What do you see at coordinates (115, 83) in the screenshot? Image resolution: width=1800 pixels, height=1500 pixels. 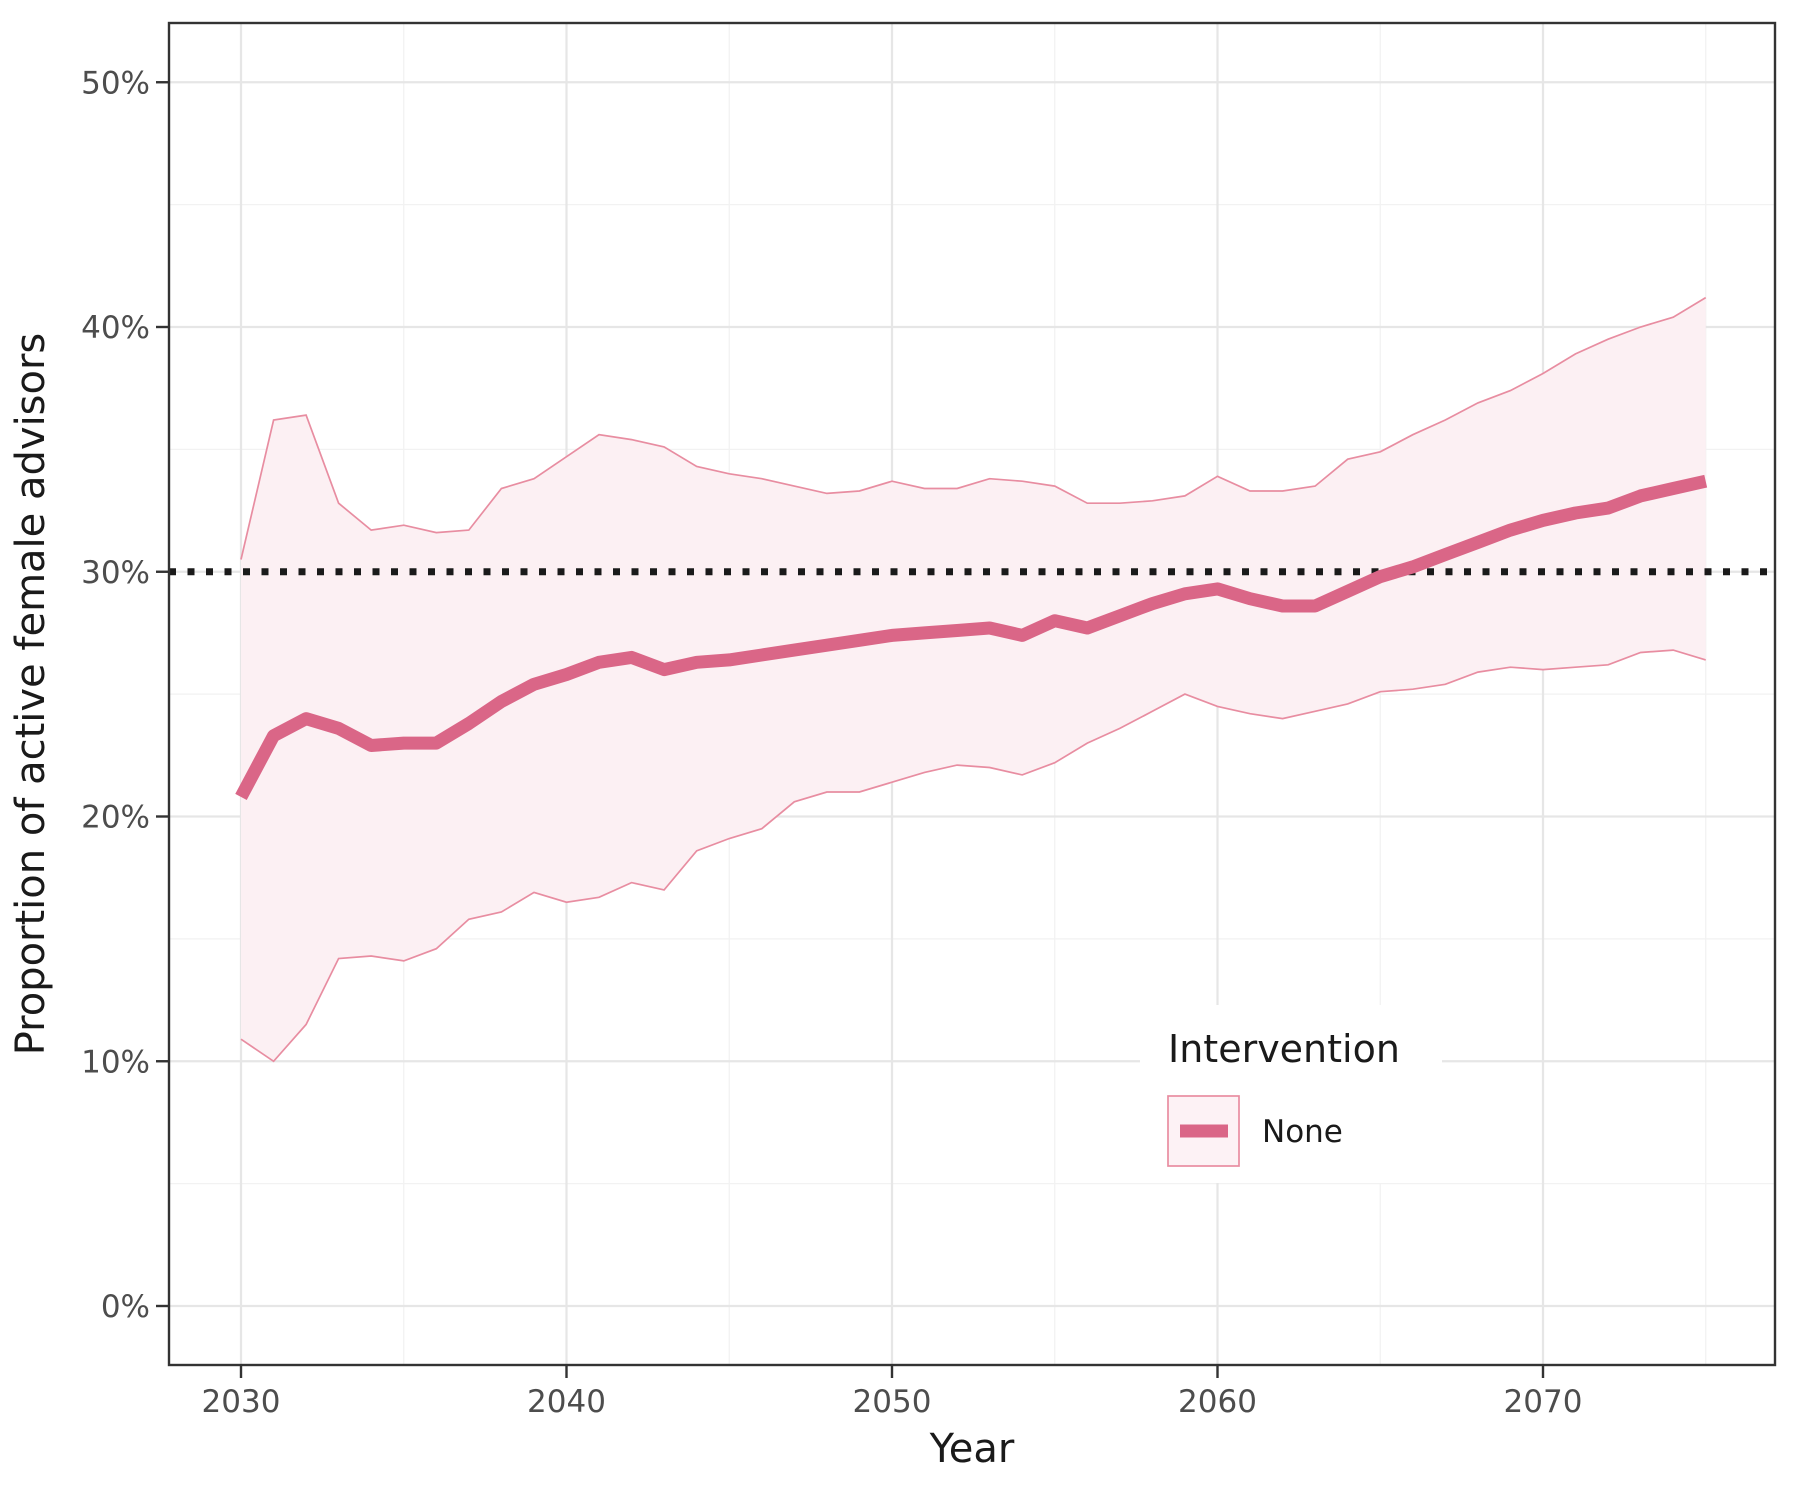 I see `y-tick-label: 50%` at bounding box center [115, 83].